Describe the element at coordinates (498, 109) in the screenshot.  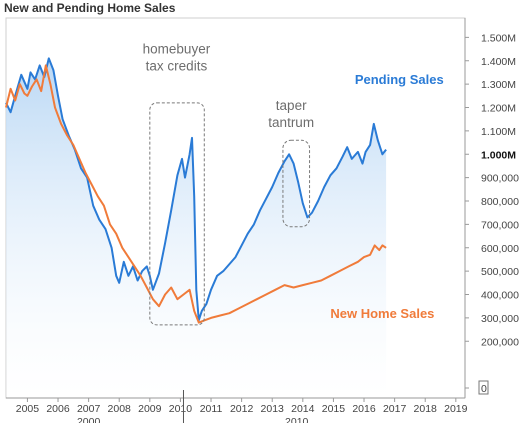
I see `y-tick-label-11: 1.200M` at that location.